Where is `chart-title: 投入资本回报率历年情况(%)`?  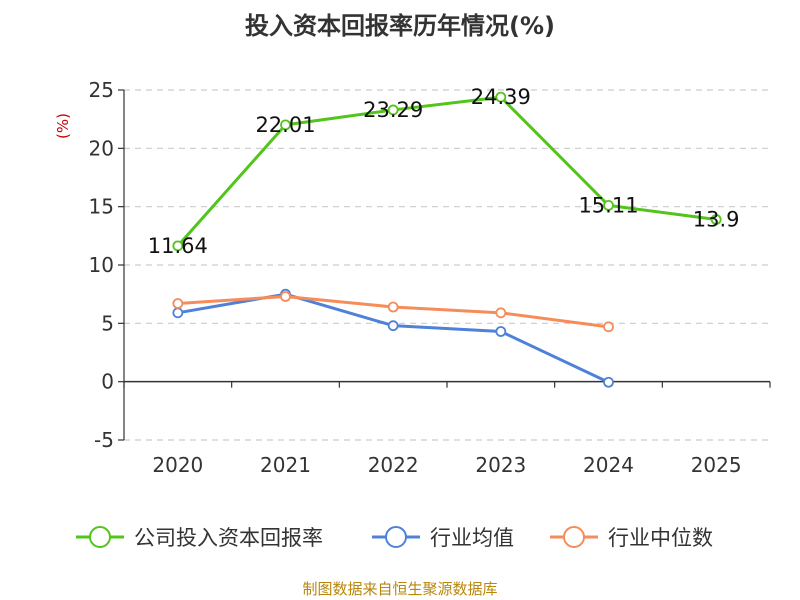 chart-title: 投入资本回报率历年情况(%) is located at coordinates (400, 26).